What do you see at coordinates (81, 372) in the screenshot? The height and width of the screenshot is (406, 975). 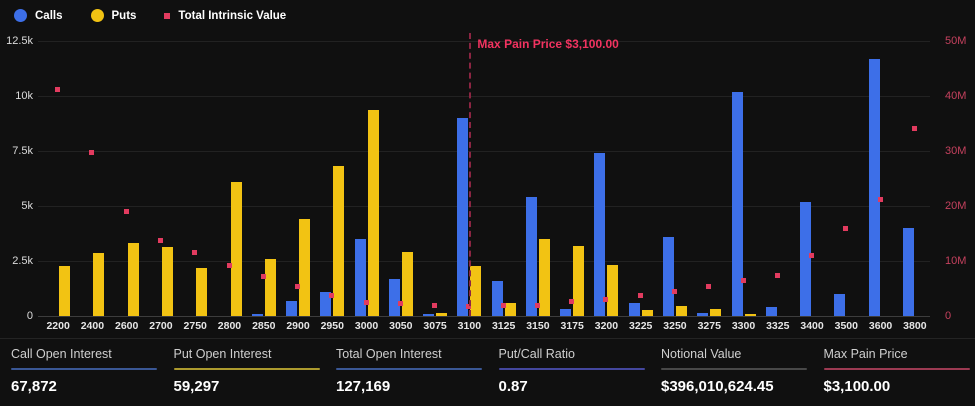 I see `stat-call-open-interest: Call Open Interest 67,872` at bounding box center [81, 372].